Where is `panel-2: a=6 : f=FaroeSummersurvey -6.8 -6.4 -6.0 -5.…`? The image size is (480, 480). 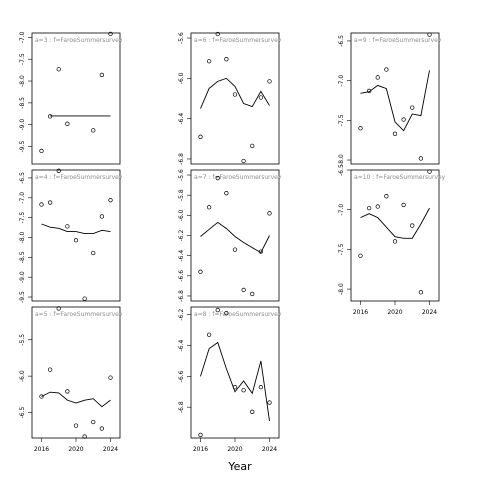
panel-2: a=6 : f=FaroeSummersurvey -6.8 -6.4 -6.0 -5.… is located at coordinates (230, 98).